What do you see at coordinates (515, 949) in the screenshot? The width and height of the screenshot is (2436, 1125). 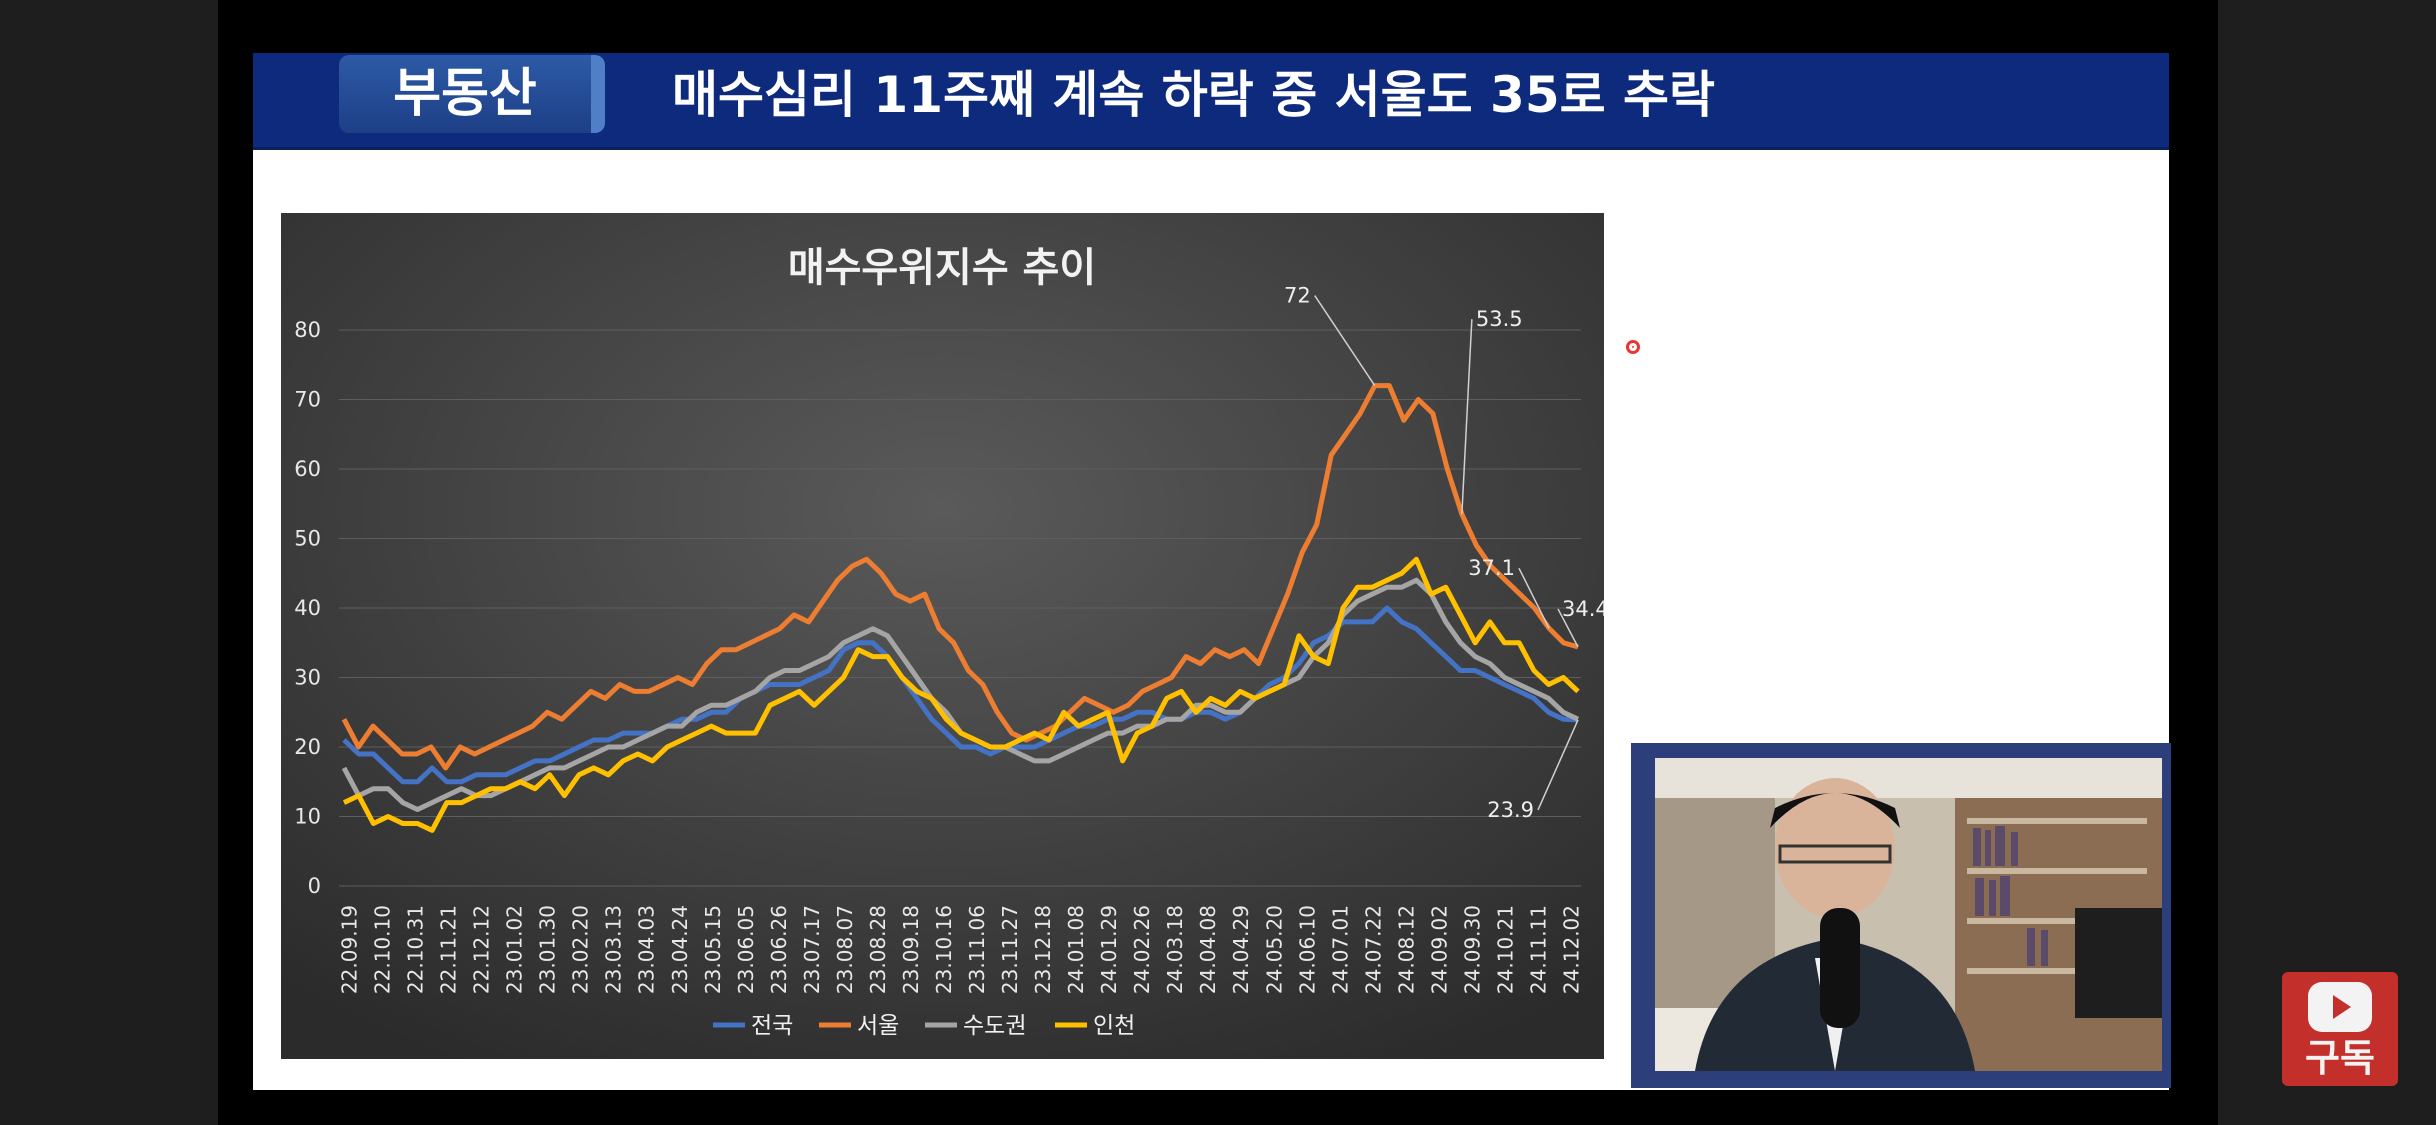 I see `x-tick-label: 23.01.02` at bounding box center [515, 949].